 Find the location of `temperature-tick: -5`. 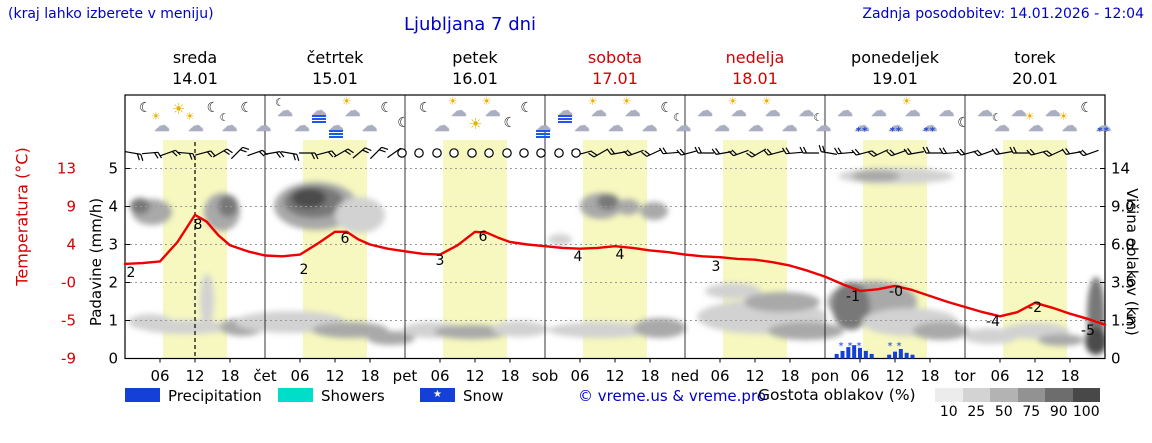

temperature-tick: -5 is located at coordinates (68, 321).